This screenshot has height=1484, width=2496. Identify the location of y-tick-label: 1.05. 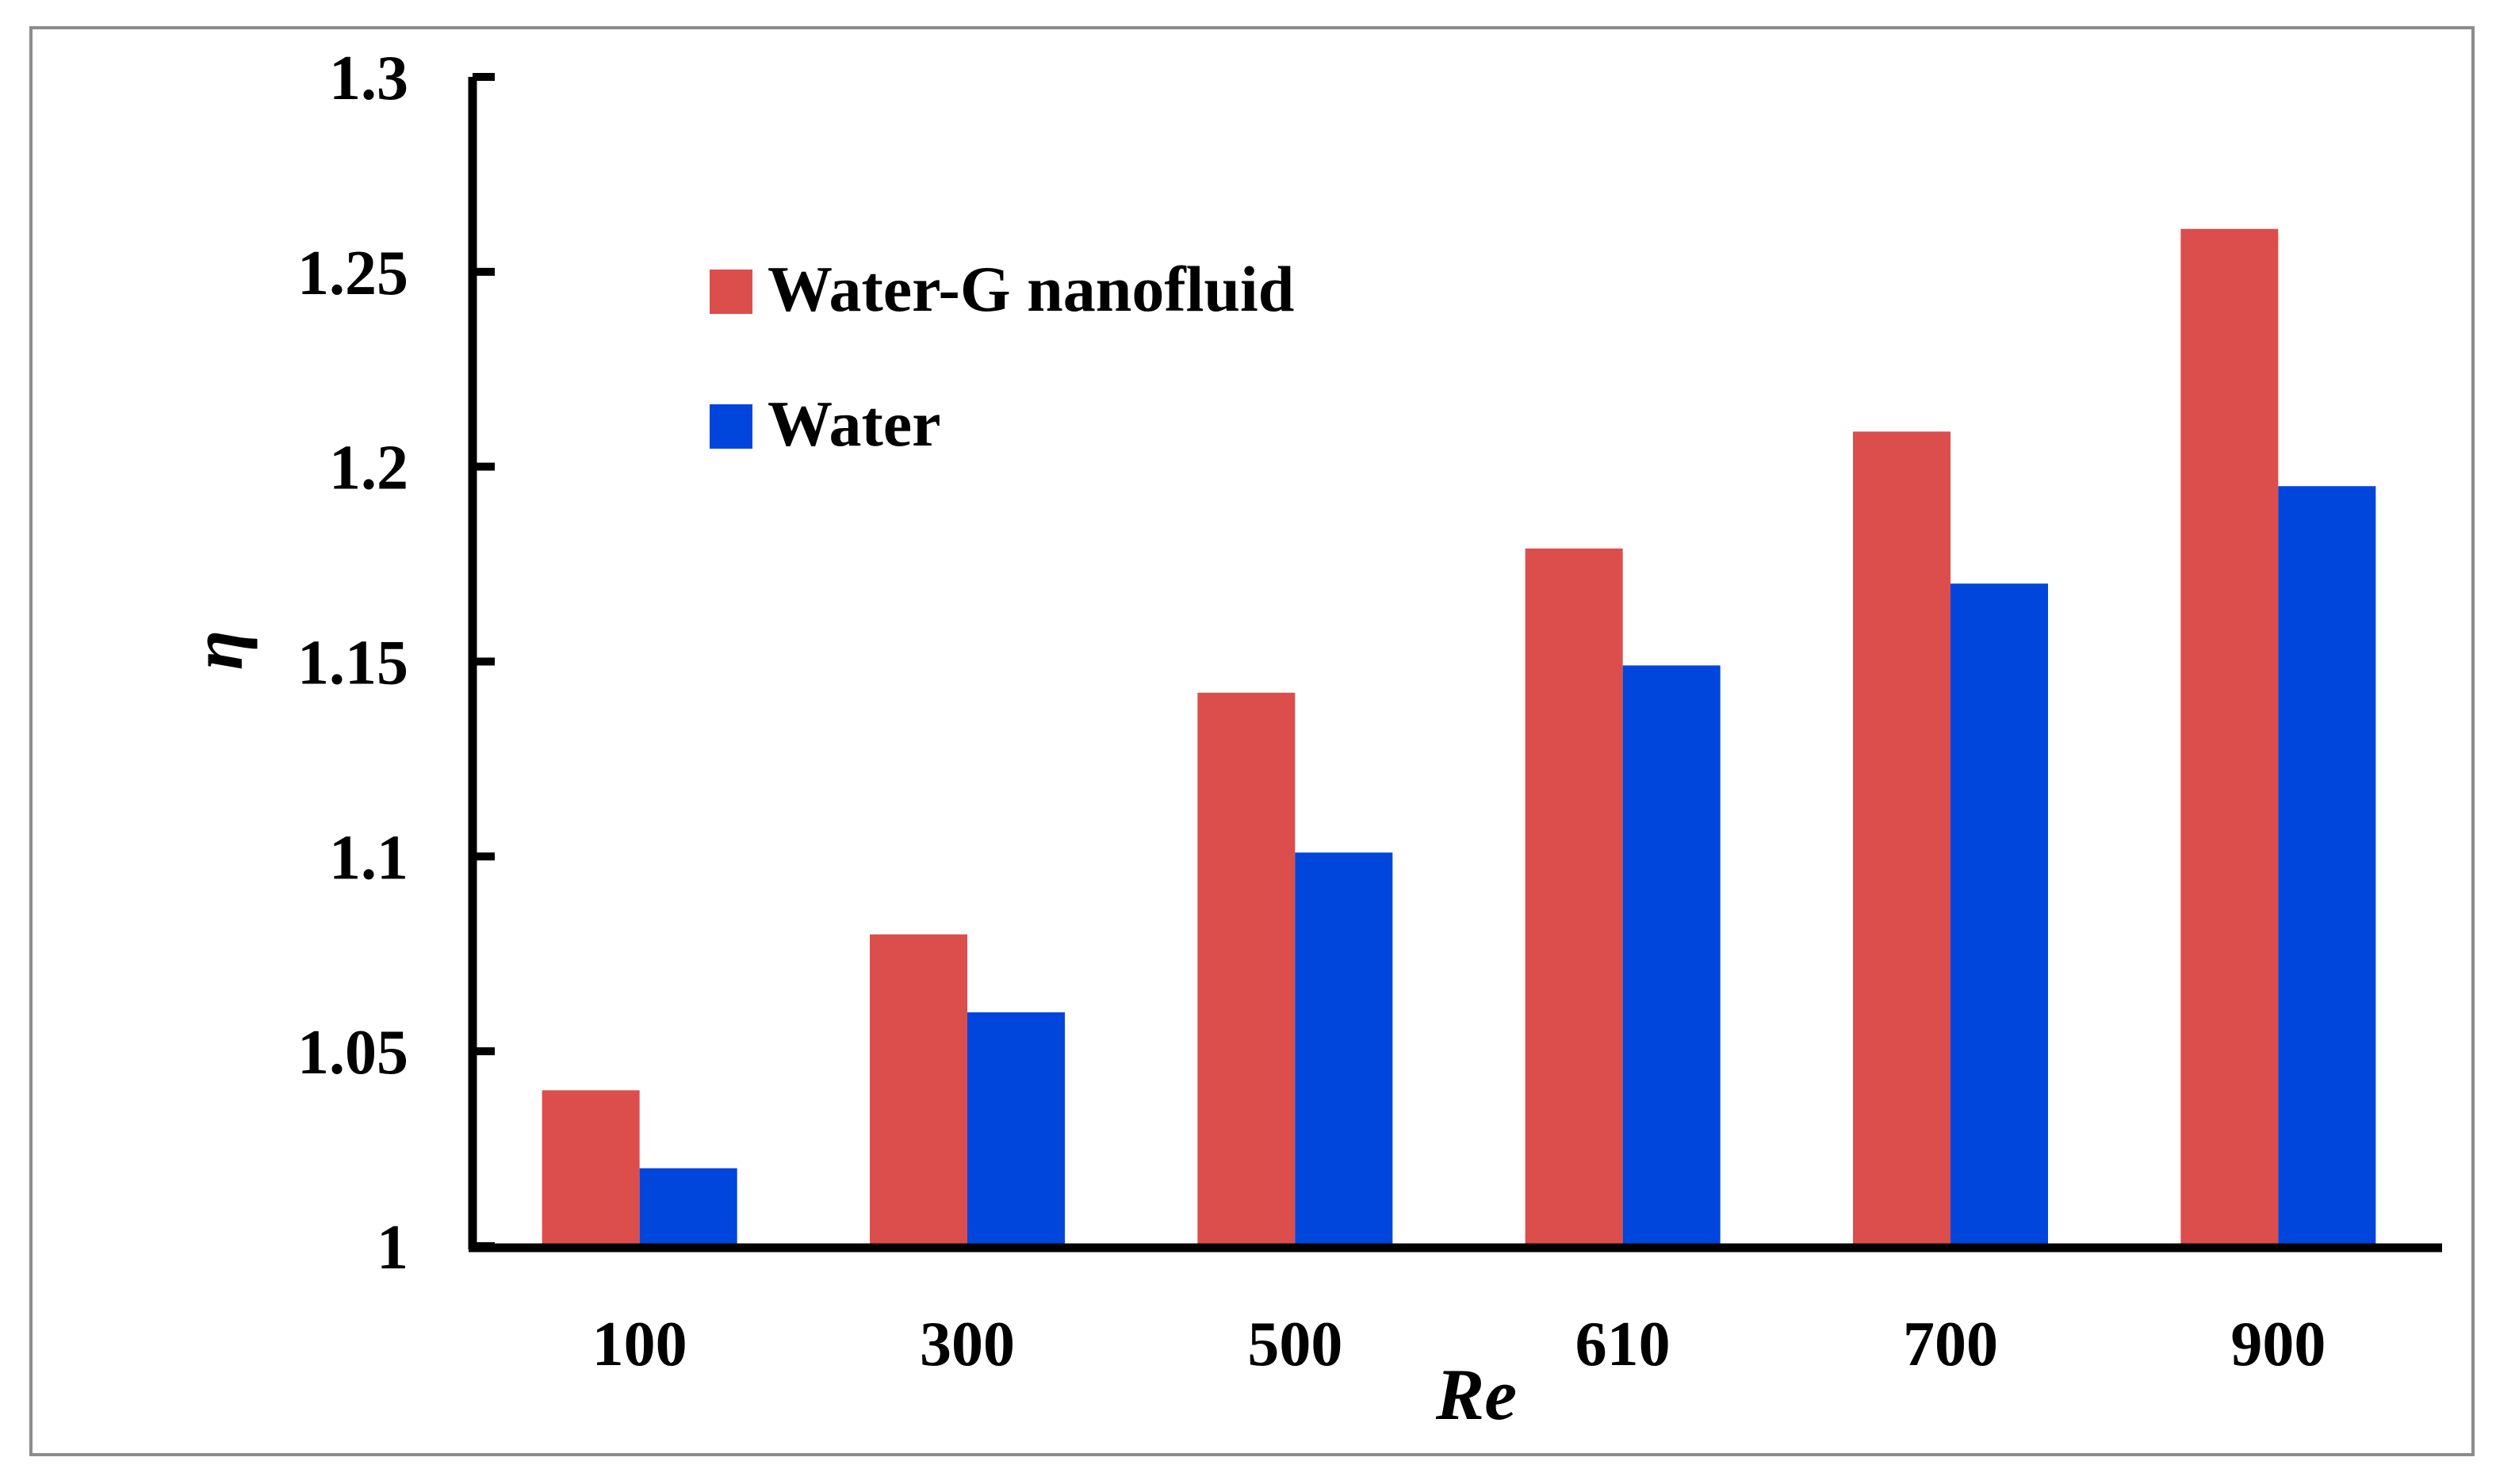
(352, 1053).